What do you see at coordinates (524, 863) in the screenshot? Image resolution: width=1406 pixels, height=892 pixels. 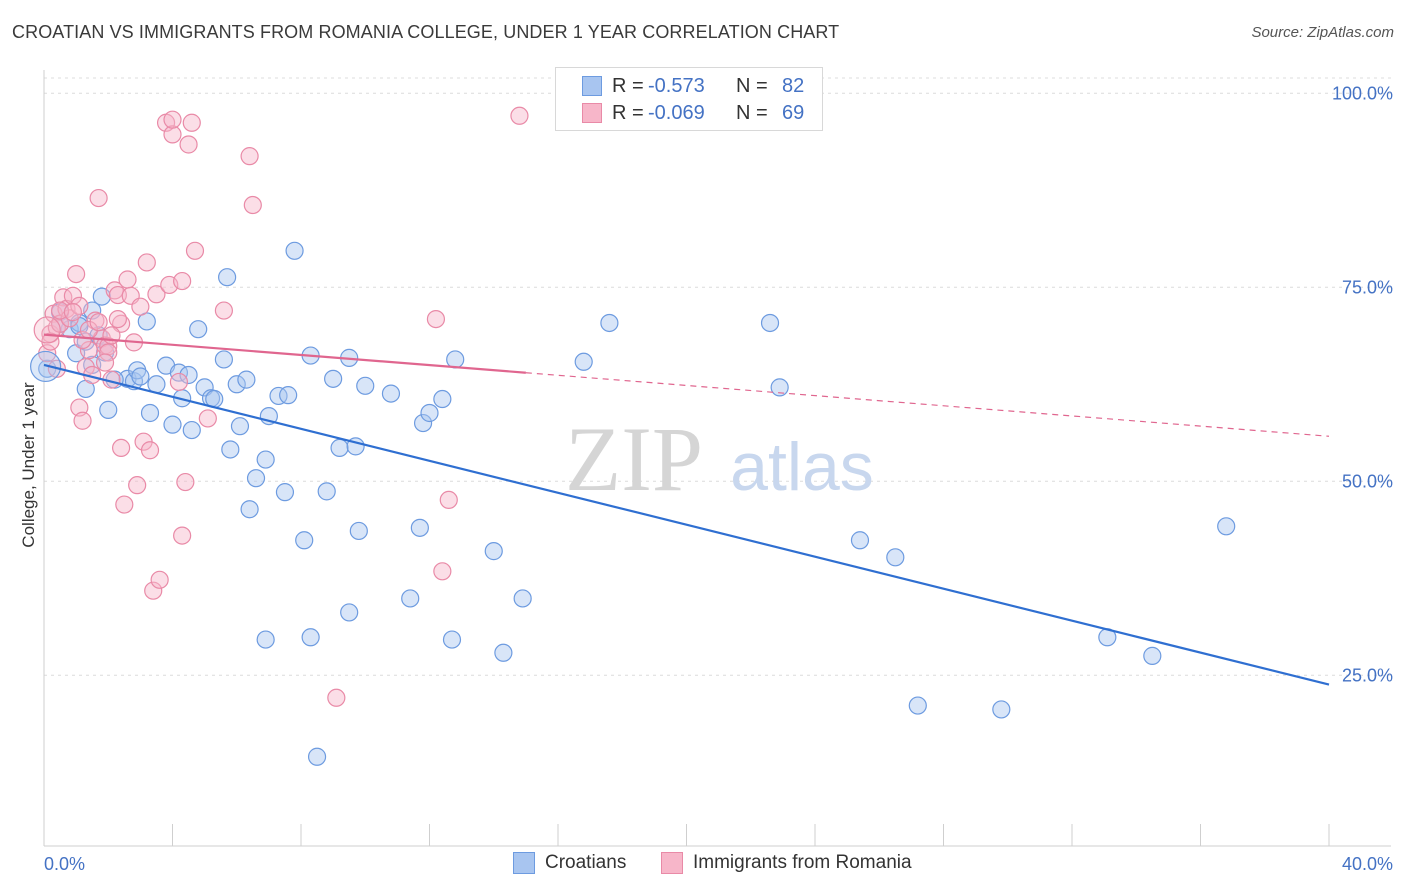 I see `croatians-legend-swatch` at bounding box center [524, 863].